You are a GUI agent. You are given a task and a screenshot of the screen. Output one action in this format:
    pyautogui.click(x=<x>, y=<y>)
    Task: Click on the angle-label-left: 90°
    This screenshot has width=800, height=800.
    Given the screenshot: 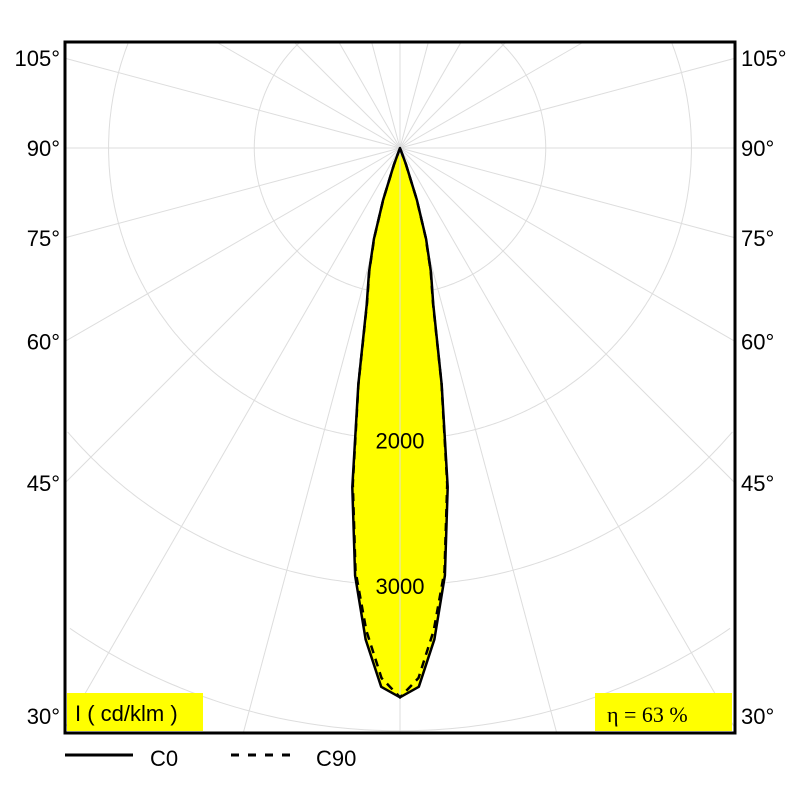 What is the action you would take?
    pyautogui.click(x=43, y=148)
    